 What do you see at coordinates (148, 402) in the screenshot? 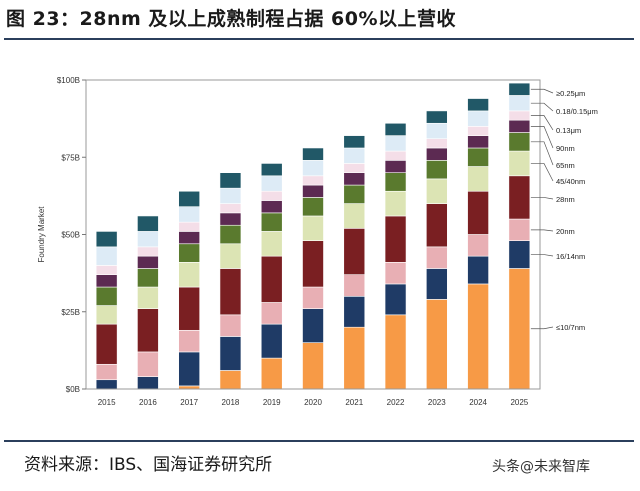
I see `x-tick-label: 2016` at bounding box center [148, 402].